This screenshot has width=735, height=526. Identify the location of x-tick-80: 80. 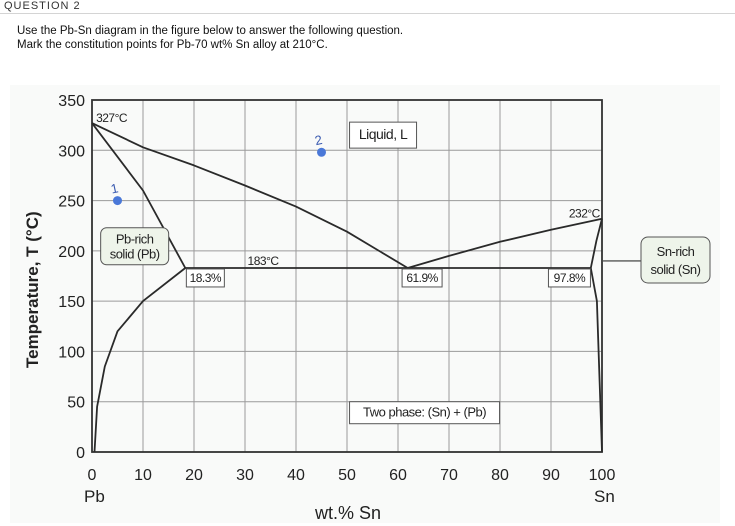
(500, 475).